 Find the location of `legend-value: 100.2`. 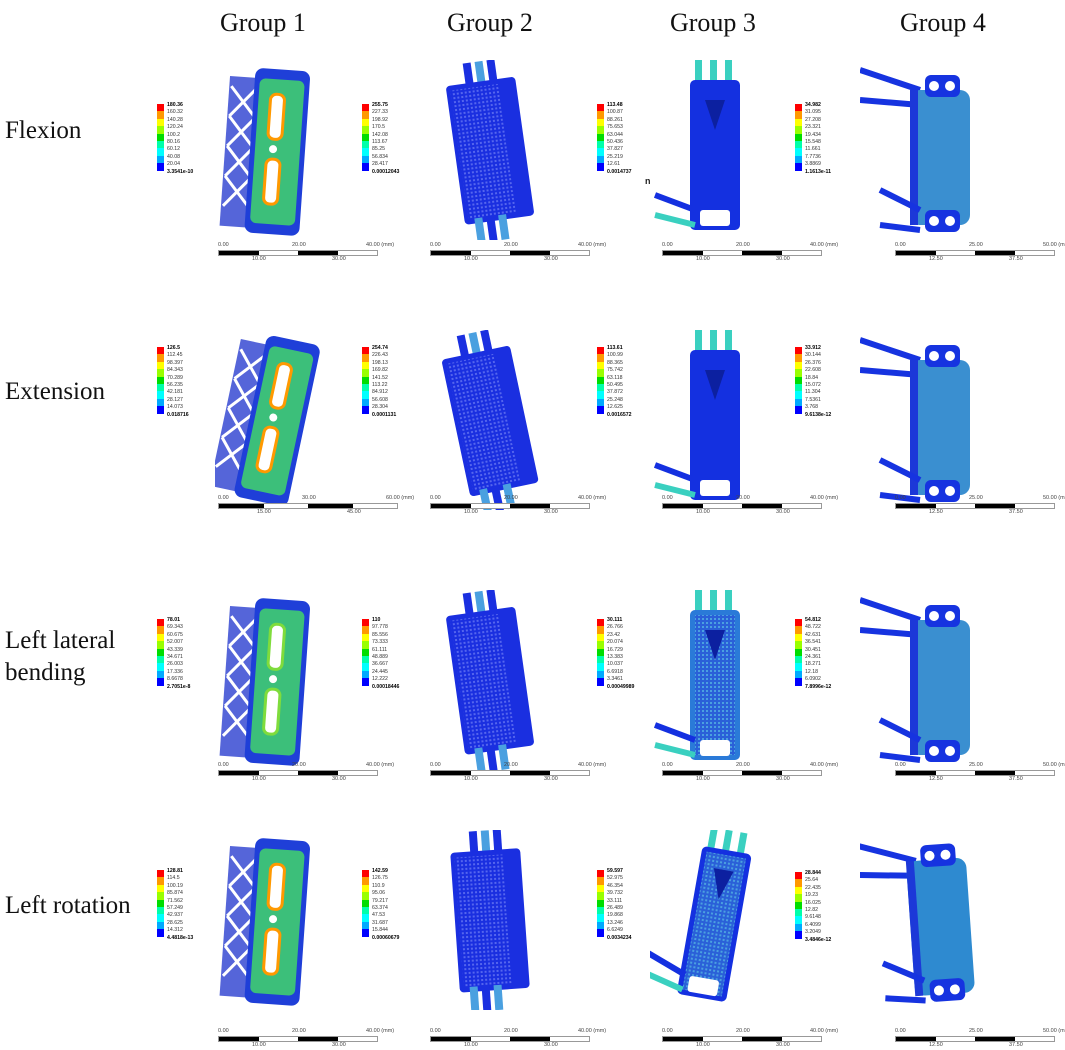

legend-value: 100.2 is located at coordinates (173, 134).